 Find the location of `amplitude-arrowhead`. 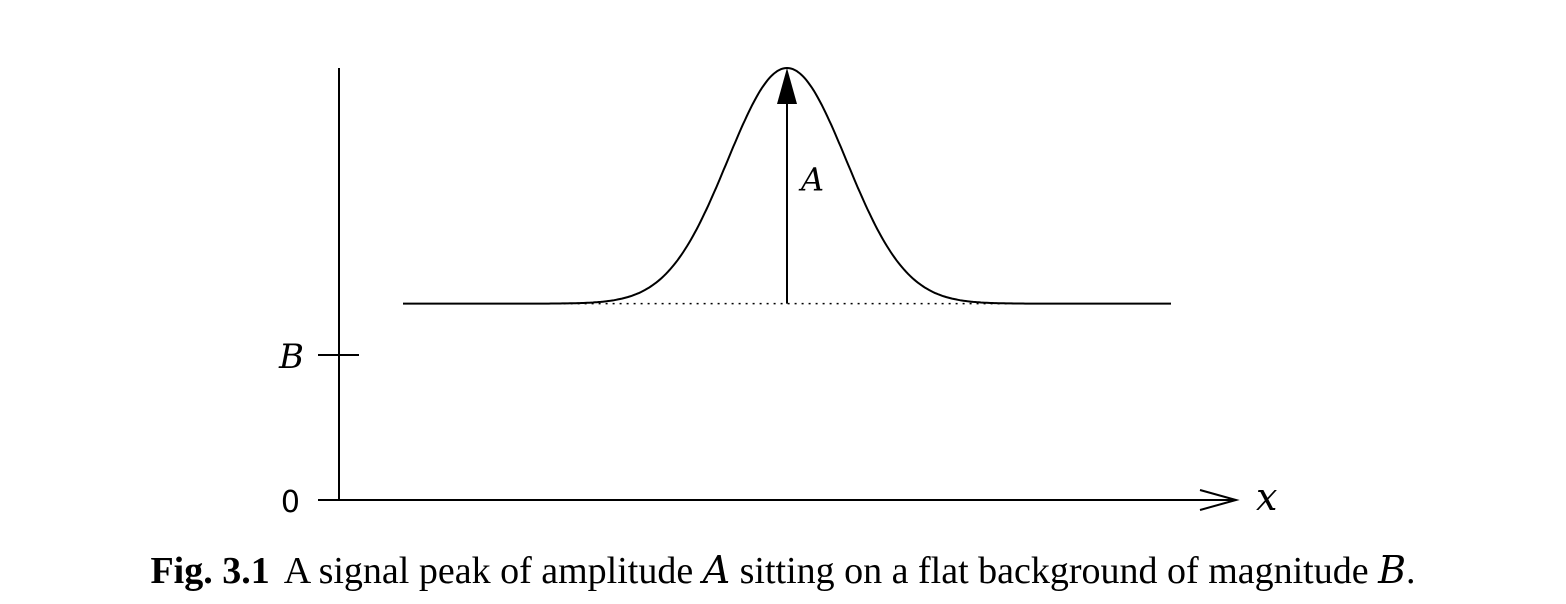

amplitude-arrowhead is located at coordinates (787, 86).